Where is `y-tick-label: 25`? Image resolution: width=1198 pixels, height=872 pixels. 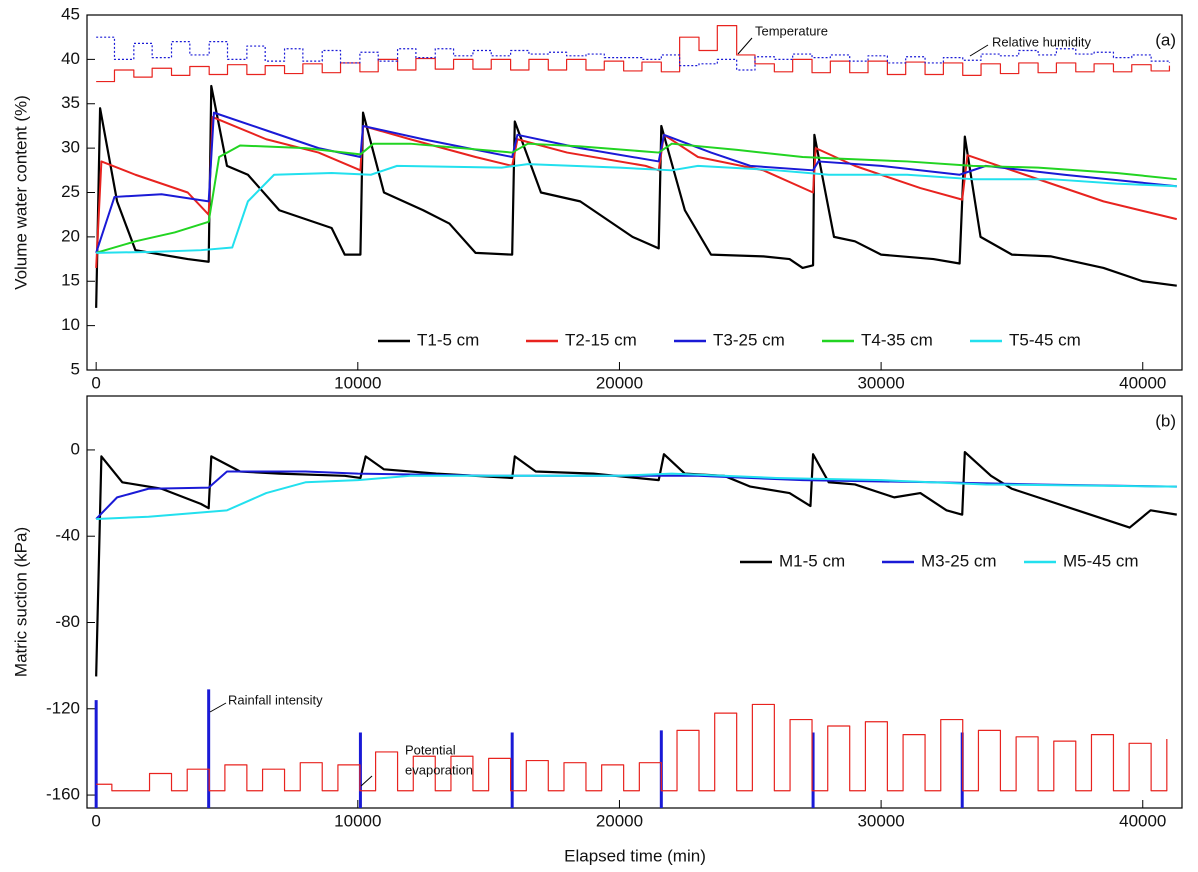 y-tick-label: 25 is located at coordinates (70, 191).